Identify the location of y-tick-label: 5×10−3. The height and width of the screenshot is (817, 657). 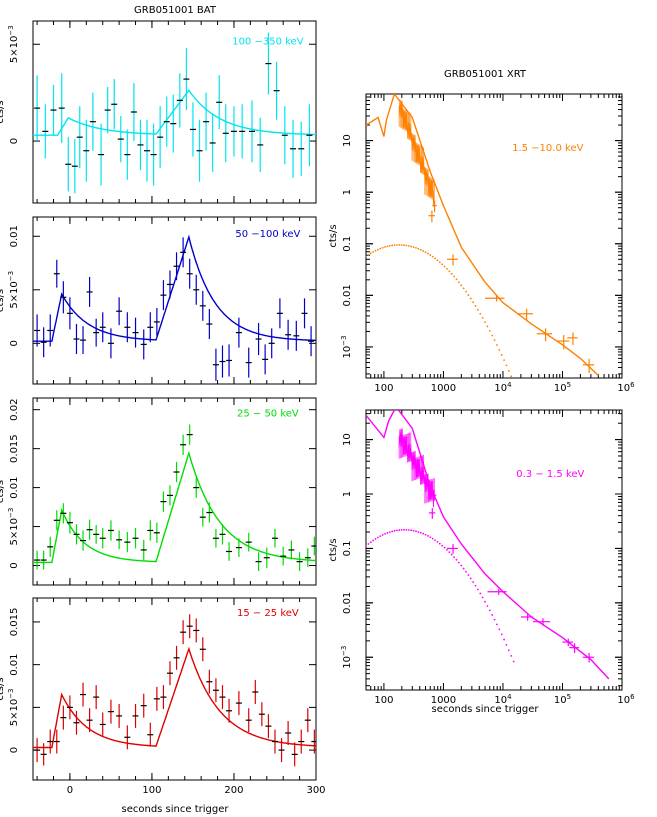
(13, 527).